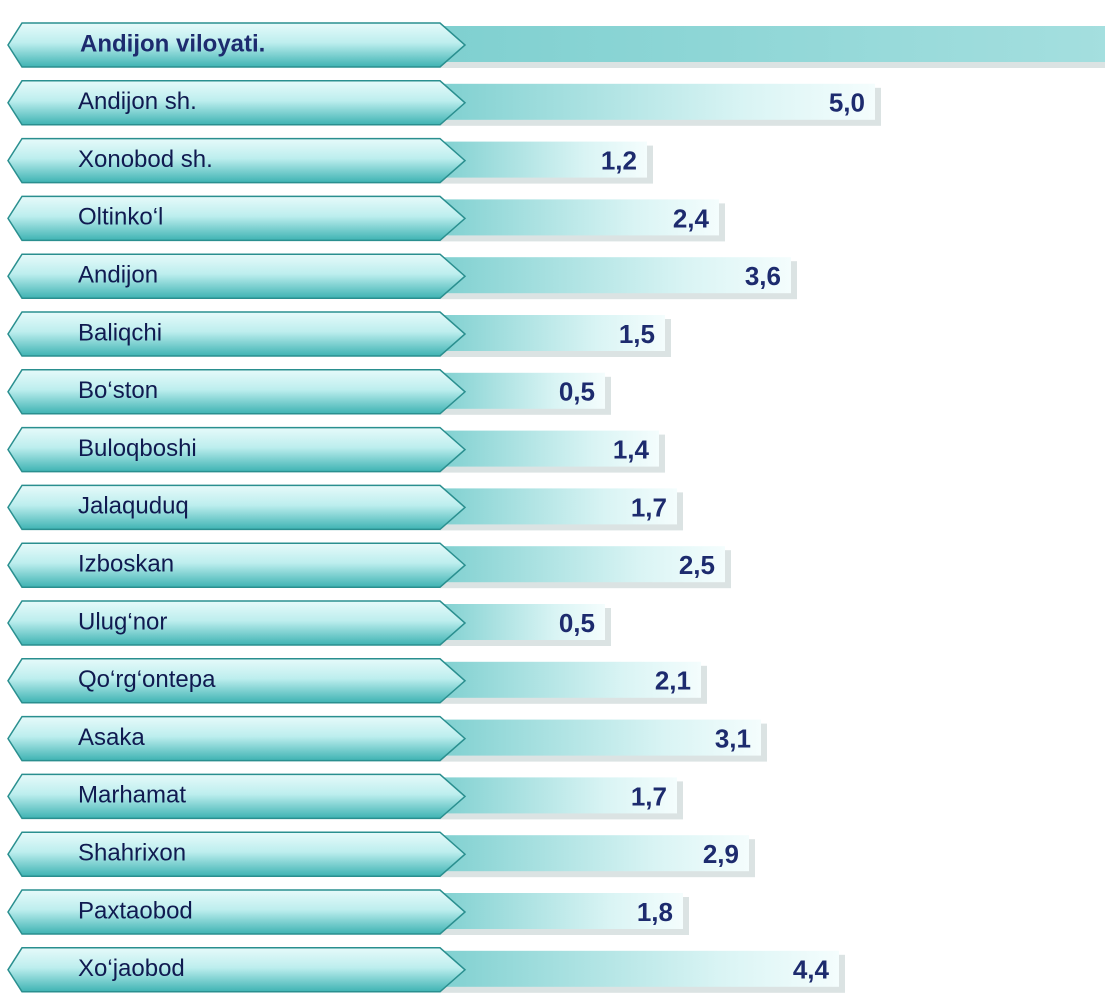  I want to click on category-label: Bo‘ston, so click(118, 390).